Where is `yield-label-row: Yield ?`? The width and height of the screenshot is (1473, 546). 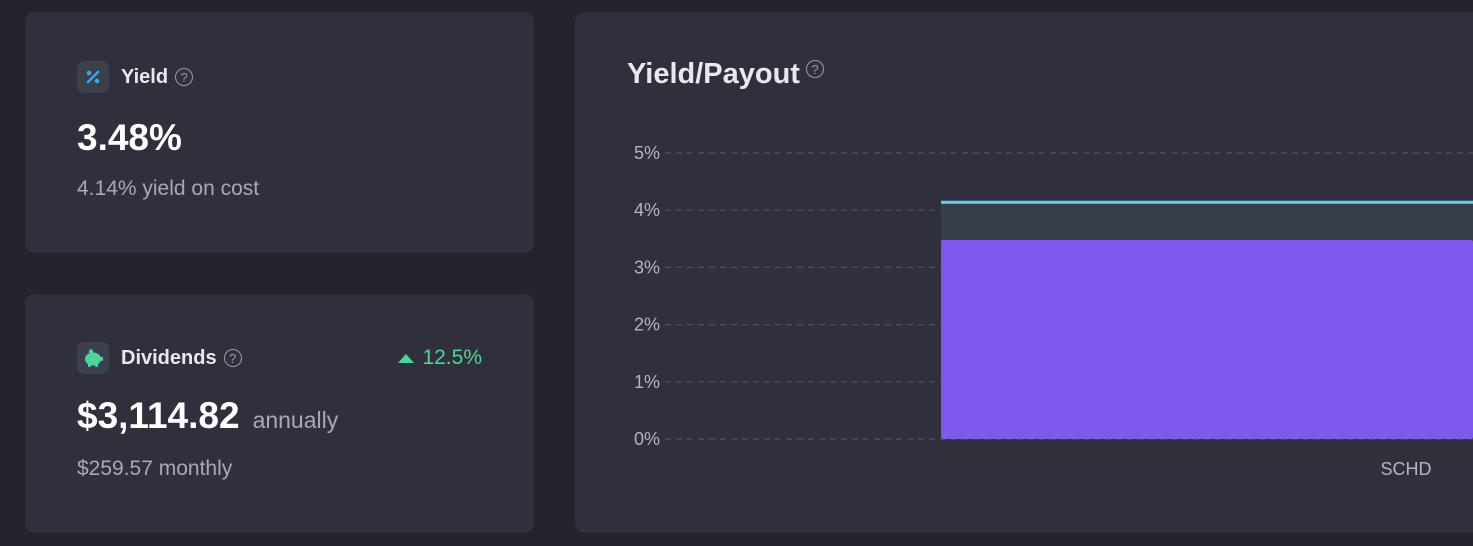
yield-label-row: Yield ? is located at coordinates (135, 77).